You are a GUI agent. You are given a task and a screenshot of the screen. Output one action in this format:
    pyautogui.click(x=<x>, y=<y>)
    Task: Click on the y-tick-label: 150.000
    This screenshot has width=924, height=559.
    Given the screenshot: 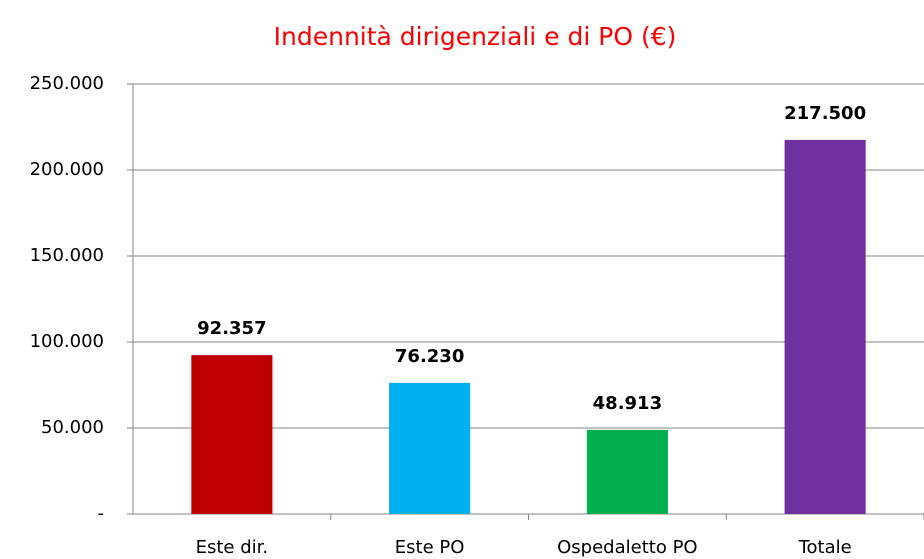 What is the action you would take?
    pyautogui.click(x=67, y=255)
    